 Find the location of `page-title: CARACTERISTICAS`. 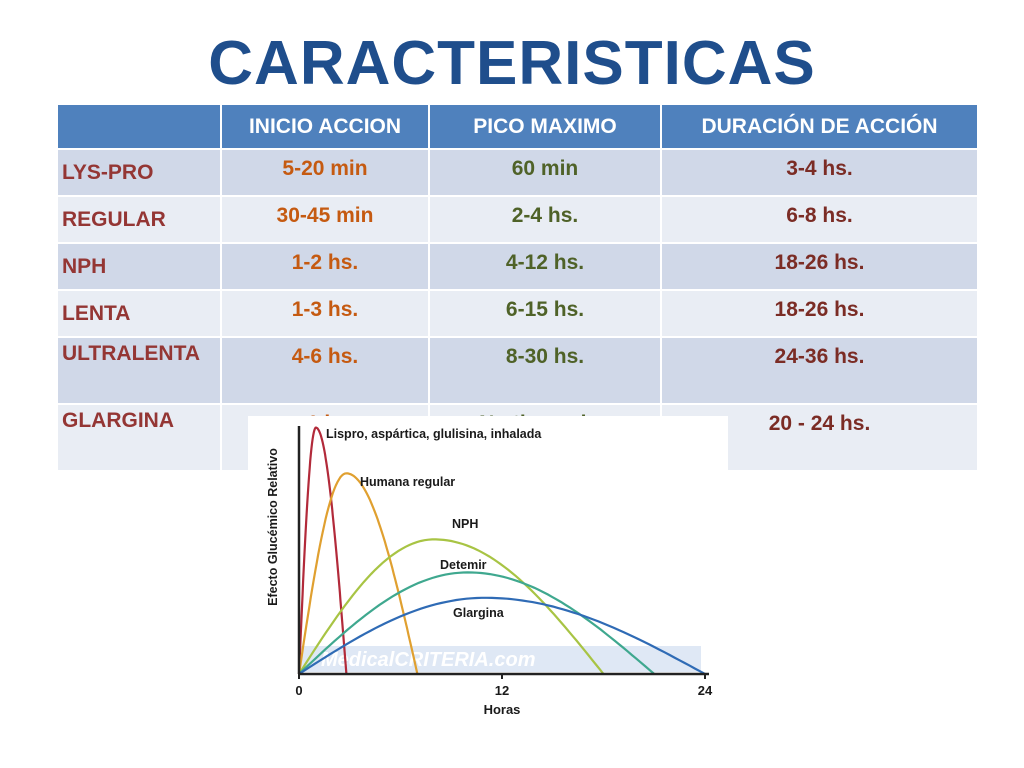

page-title: CARACTERISTICAS is located at coordinates (512, 63).